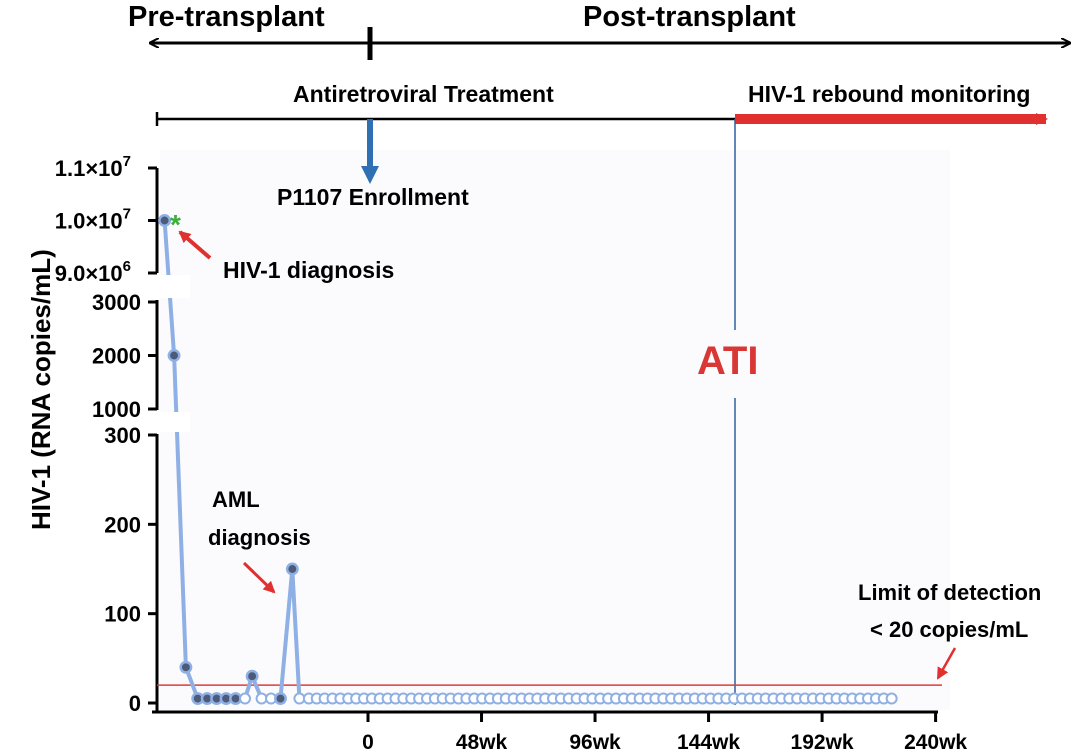 The image size is (1080, 755). What do you see at coordinates (127, 266) in the screenshot?
I see `y-tick-exponent: 6` at bounding box center [127, 266].